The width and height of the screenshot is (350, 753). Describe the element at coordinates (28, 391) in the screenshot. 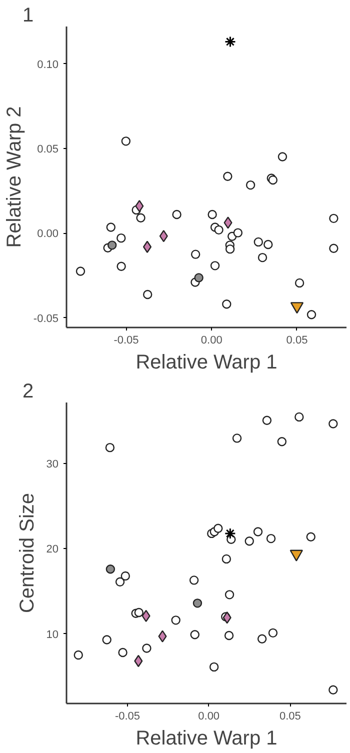

I see `chart-title: 2` at that location.